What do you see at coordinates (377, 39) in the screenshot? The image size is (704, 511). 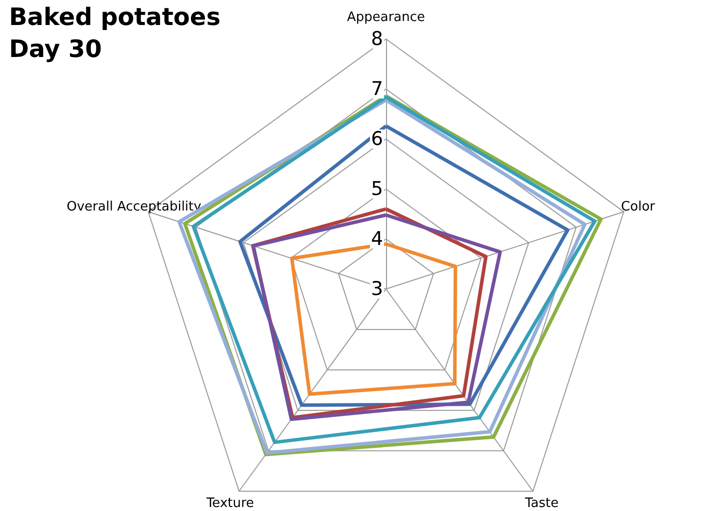 I see `y-tick-label: 8` at bounding box center [377, 39].